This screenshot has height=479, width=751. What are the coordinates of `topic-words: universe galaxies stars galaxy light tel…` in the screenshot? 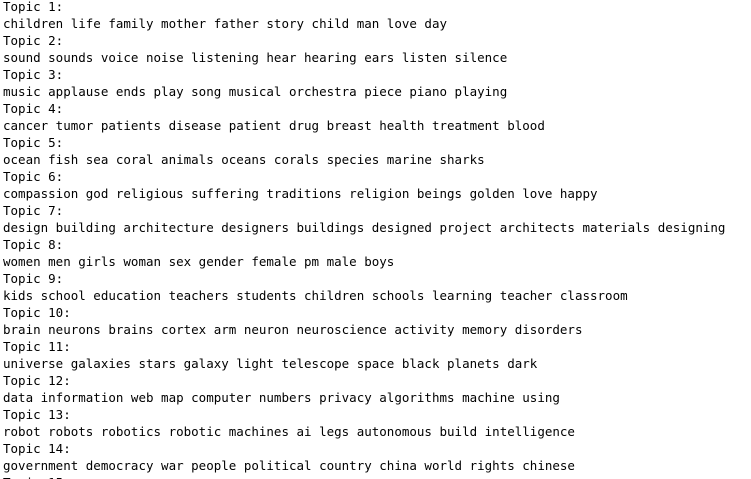 It's located at (270, 363).